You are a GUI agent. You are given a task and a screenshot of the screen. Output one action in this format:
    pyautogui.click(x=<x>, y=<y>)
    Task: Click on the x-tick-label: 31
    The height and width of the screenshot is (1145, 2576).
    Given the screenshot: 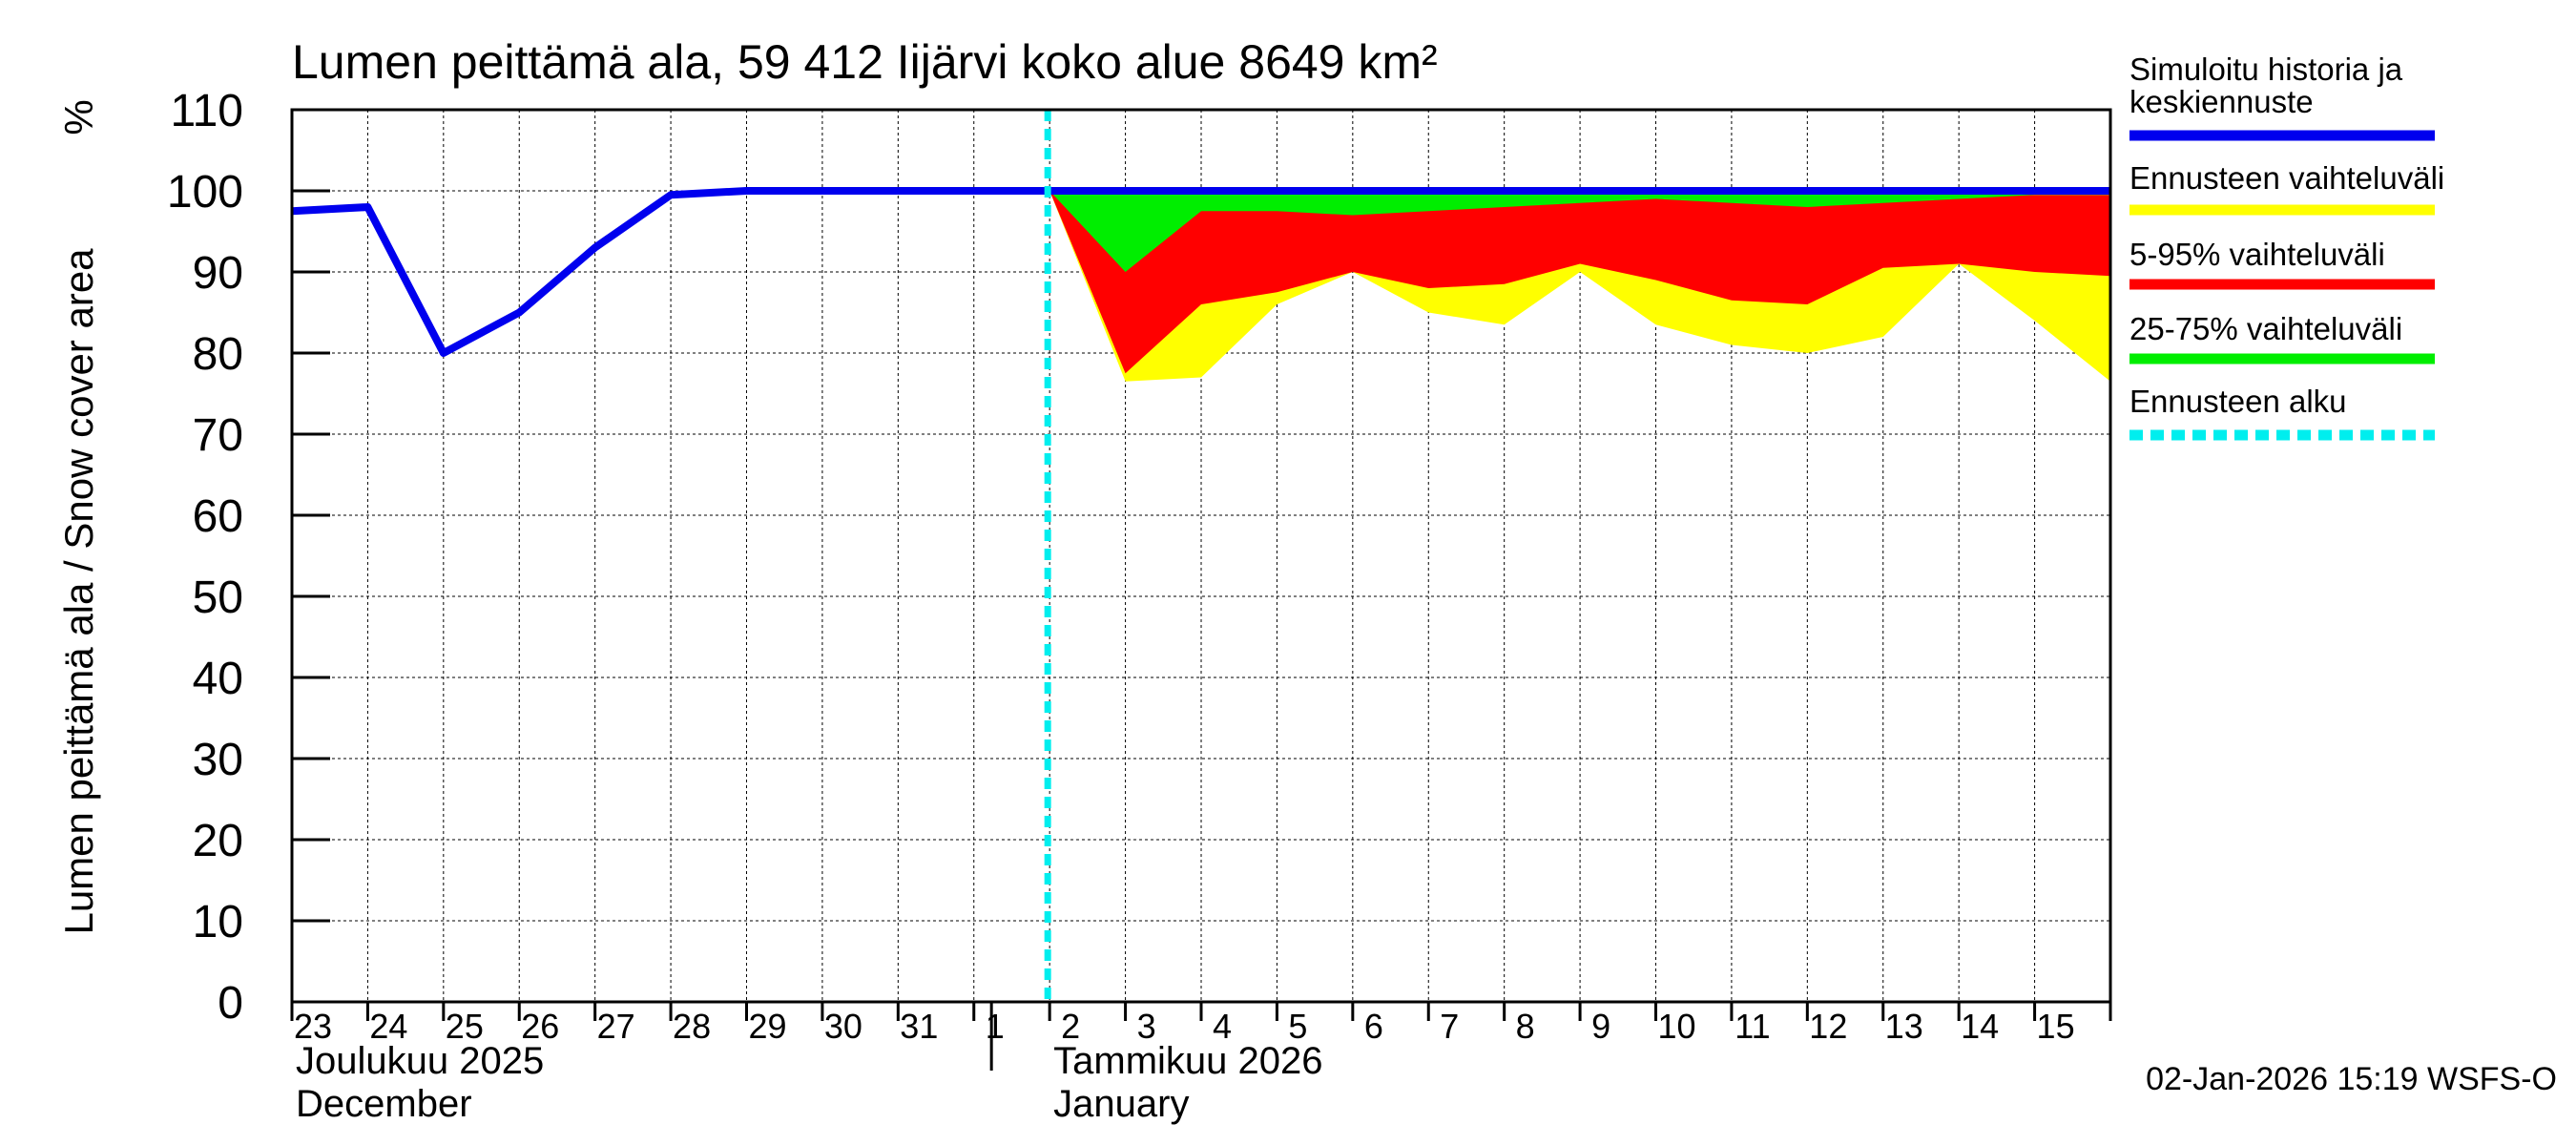 What is the action you would take?
    pyautogui.click(x=919, y=1026)
    